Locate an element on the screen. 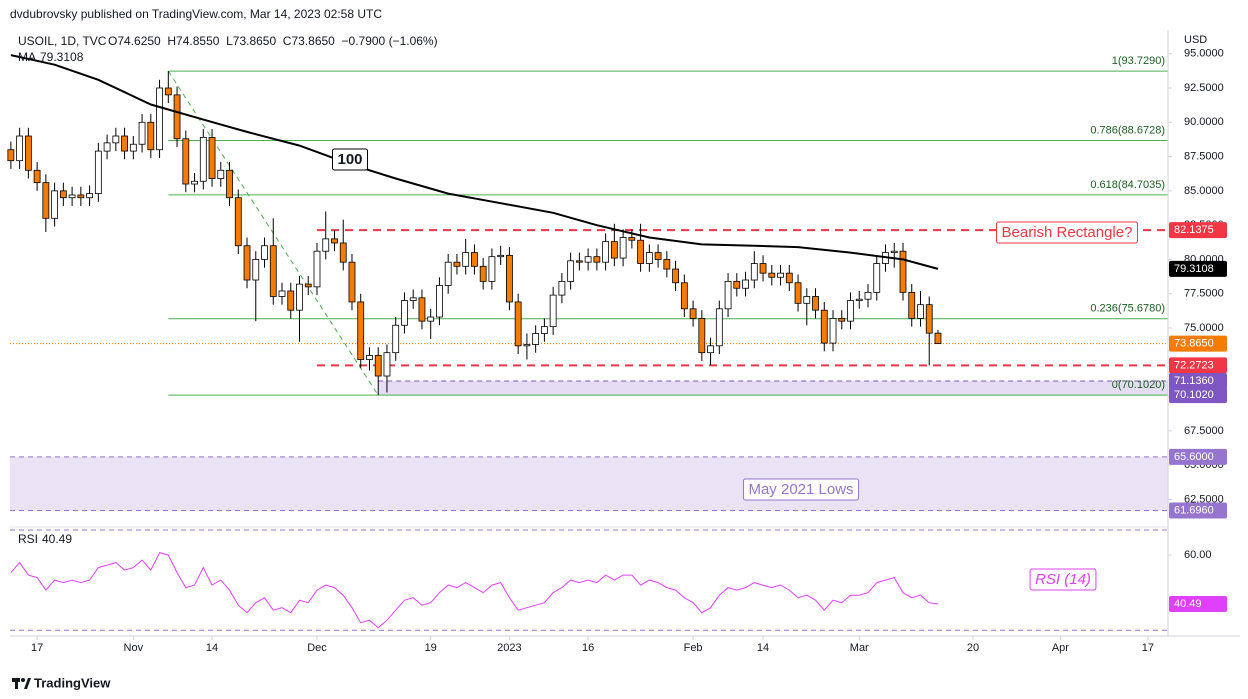  zone-label-box is located at coordinates (801, 489).